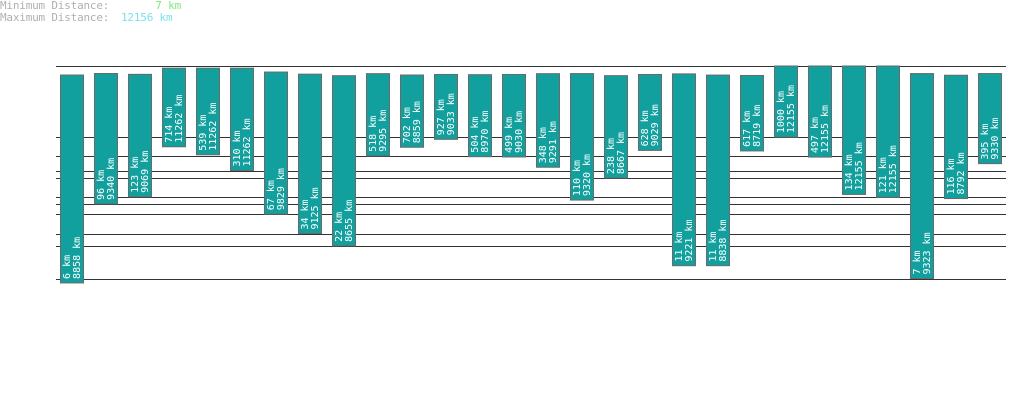 The height and width of the screenshot is (402, 1019). Describe the element at coordinates (135, 175) in the screenshot. I see `bar-low-label: 123 km` at that location.